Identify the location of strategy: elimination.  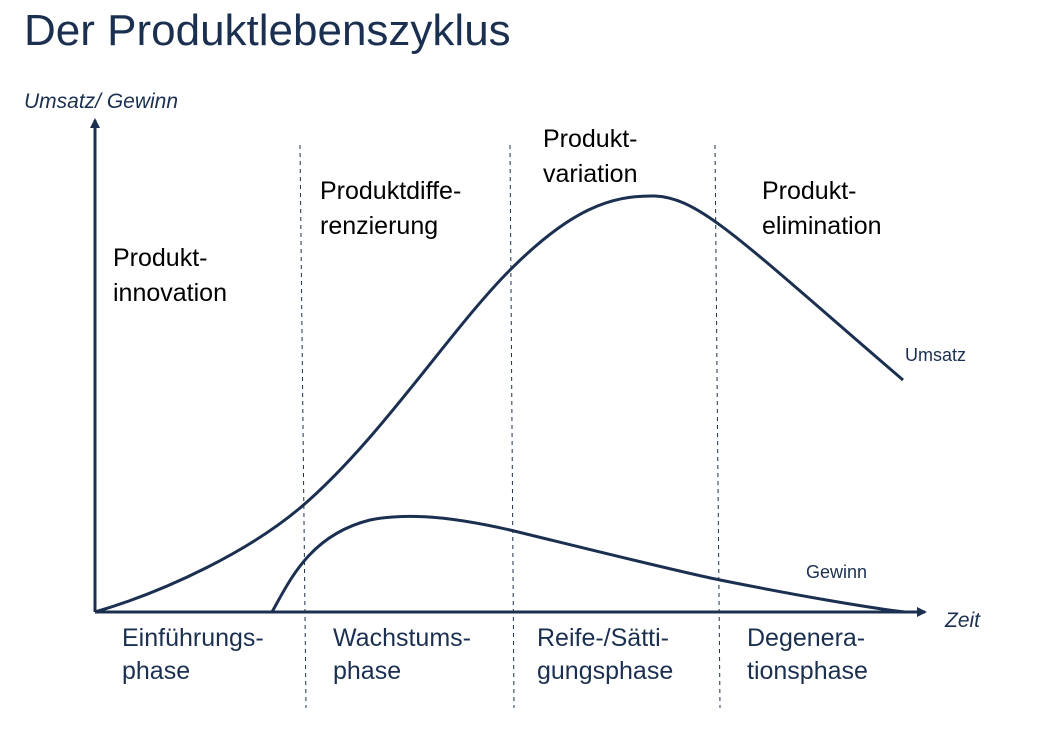
(822, 226).